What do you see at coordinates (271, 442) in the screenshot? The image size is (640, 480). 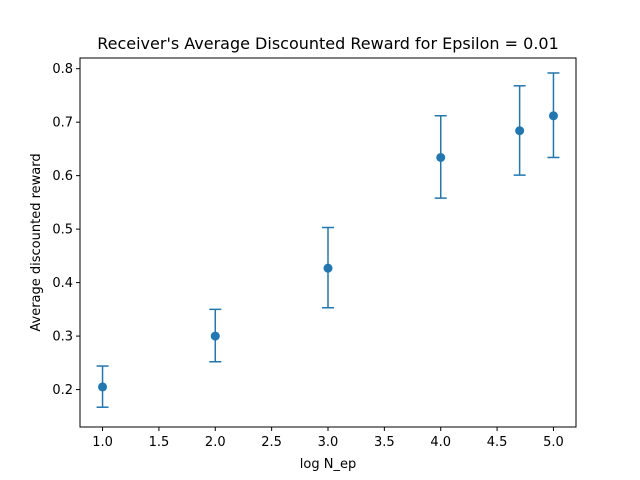 I see `x-tick-label: 2.5` at bounding box center [271, 442].